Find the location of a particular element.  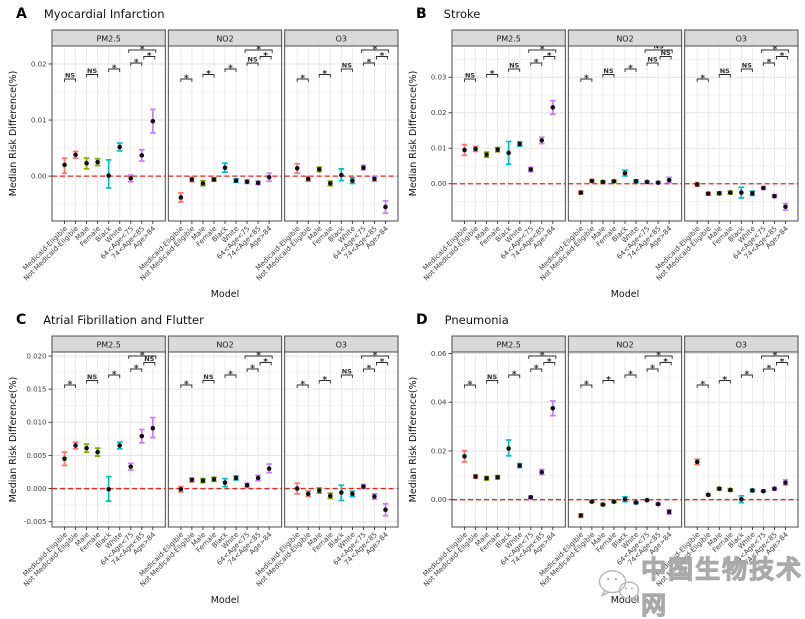

panel-title: Stroke is located at coordinates (462, 14).